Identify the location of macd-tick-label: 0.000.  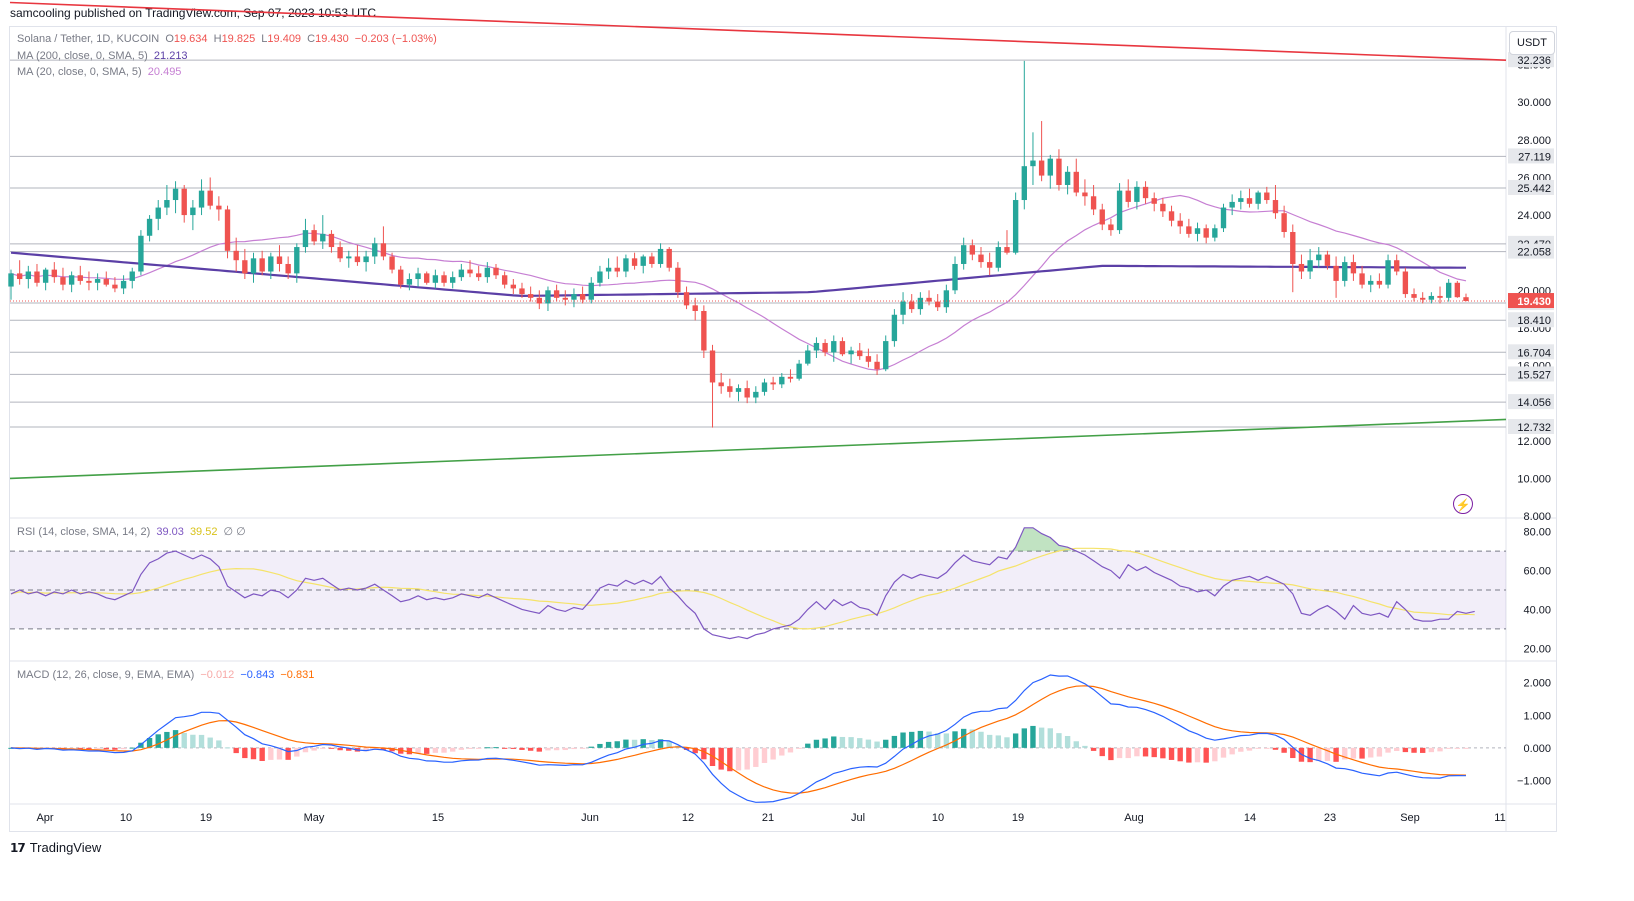
(1537, 749).